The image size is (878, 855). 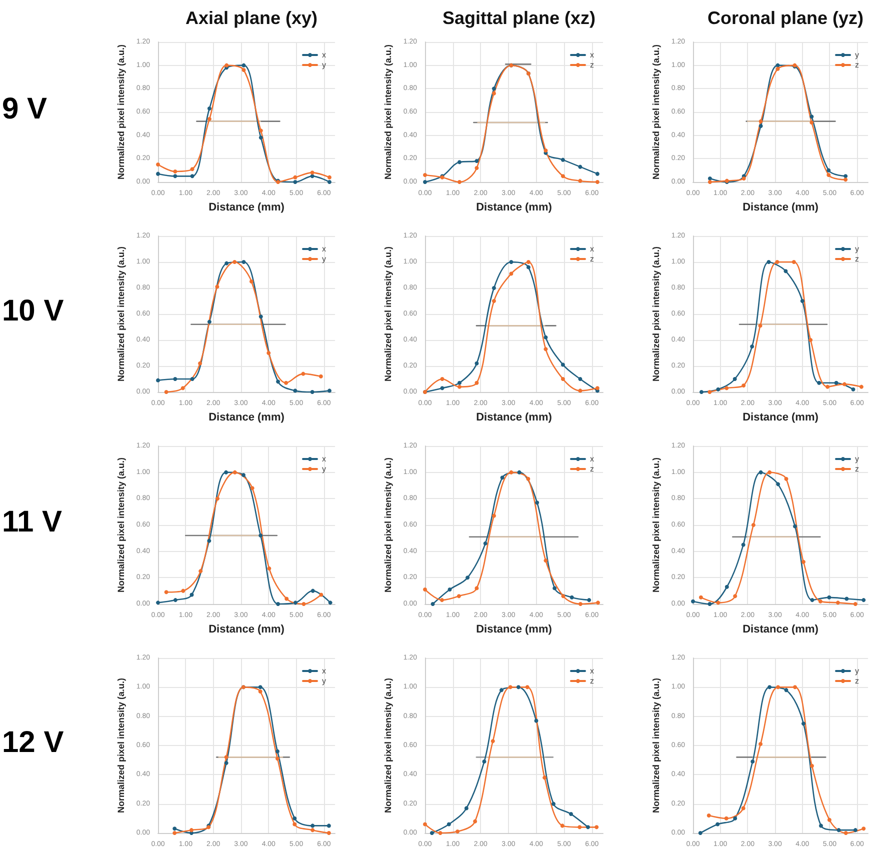 What do you see at coordinates (32, 522) in the screenshot?
I see `text: 11 V` at bounding box center [32, 522].